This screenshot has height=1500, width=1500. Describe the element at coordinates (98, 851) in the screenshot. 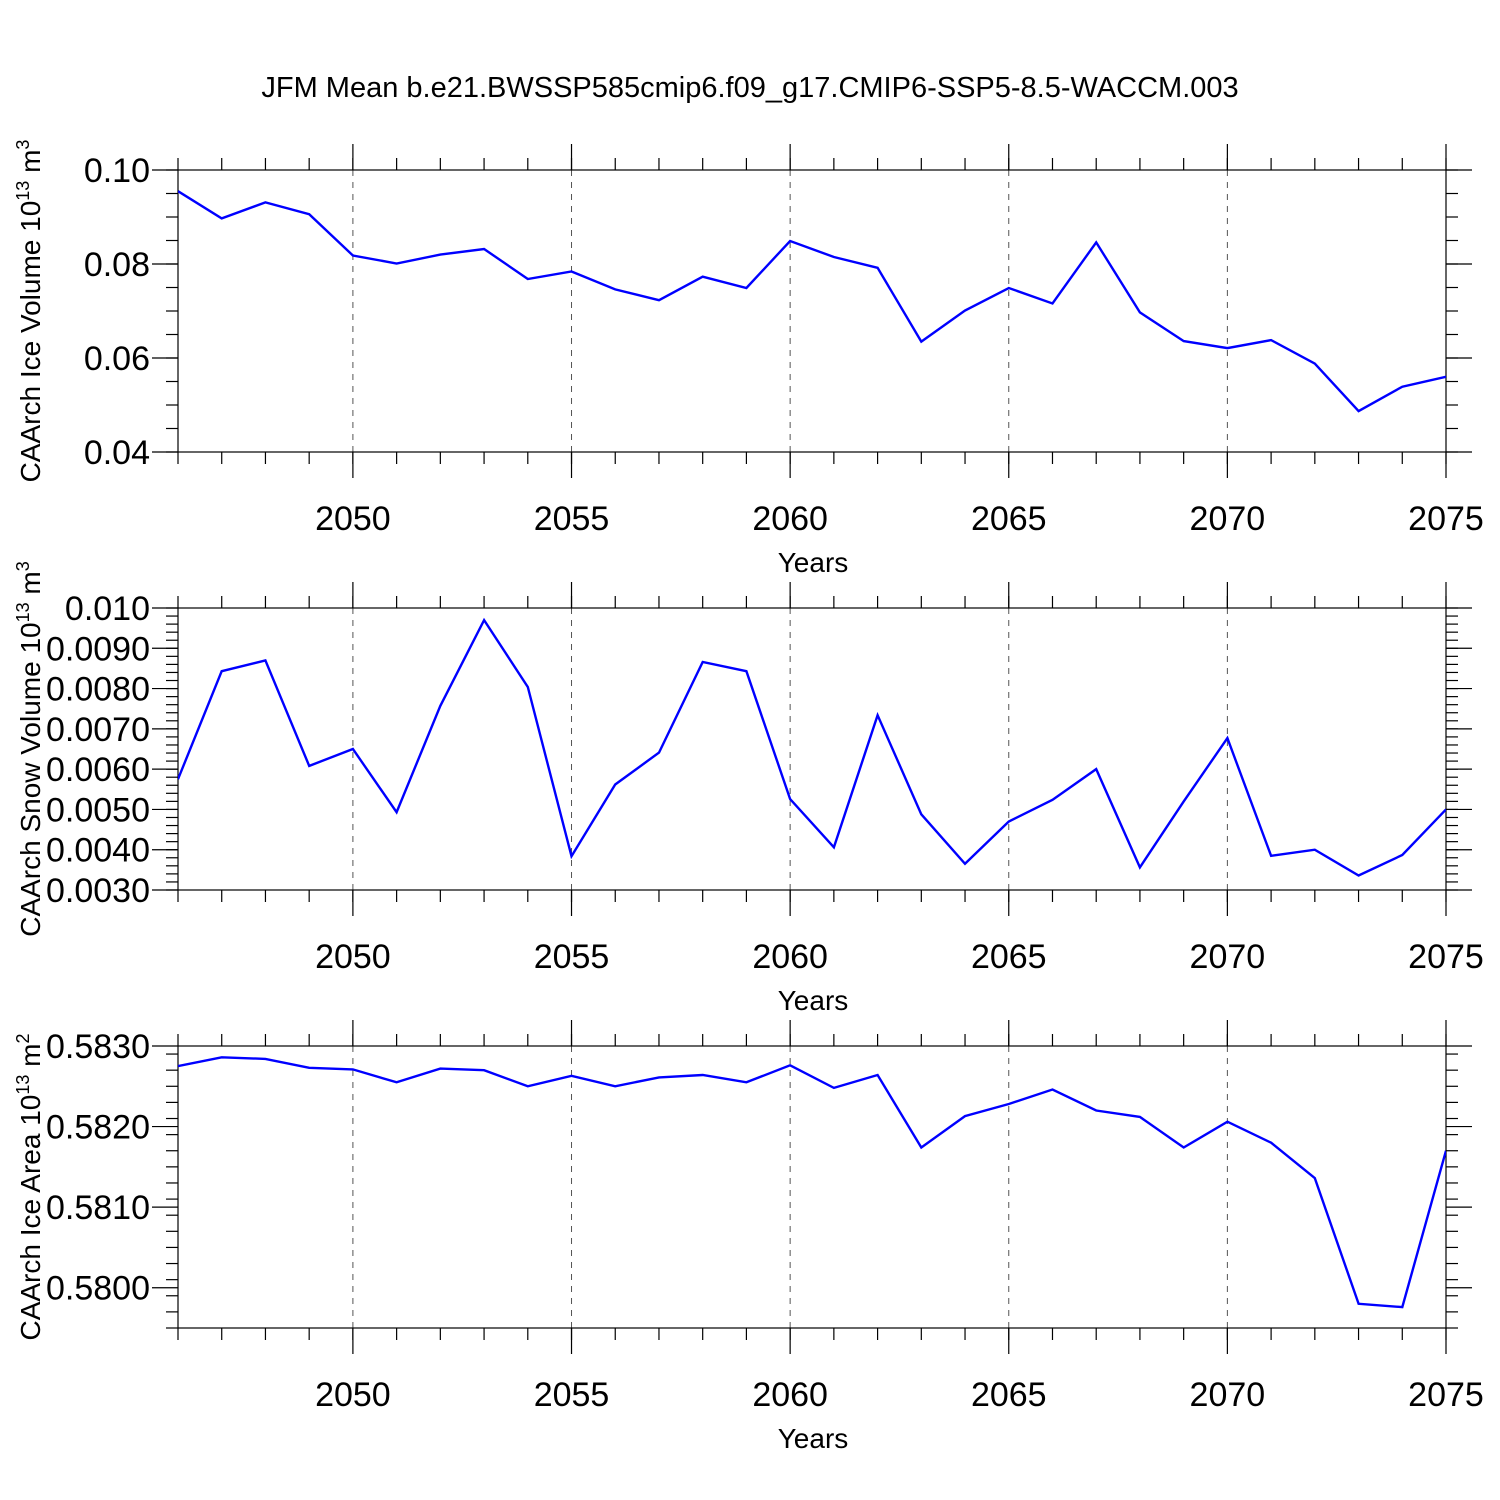

I see `y-tick-label: 0.0040` at that location.